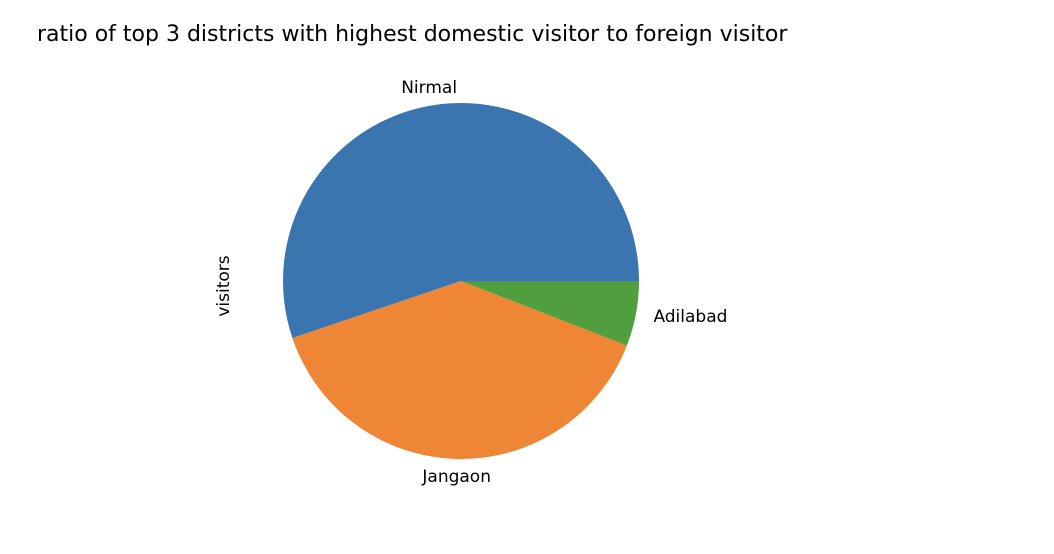 The width and height of the screenshot is (1054, 554). I want to click on y-axis-label: visitors, so click(224, 285).